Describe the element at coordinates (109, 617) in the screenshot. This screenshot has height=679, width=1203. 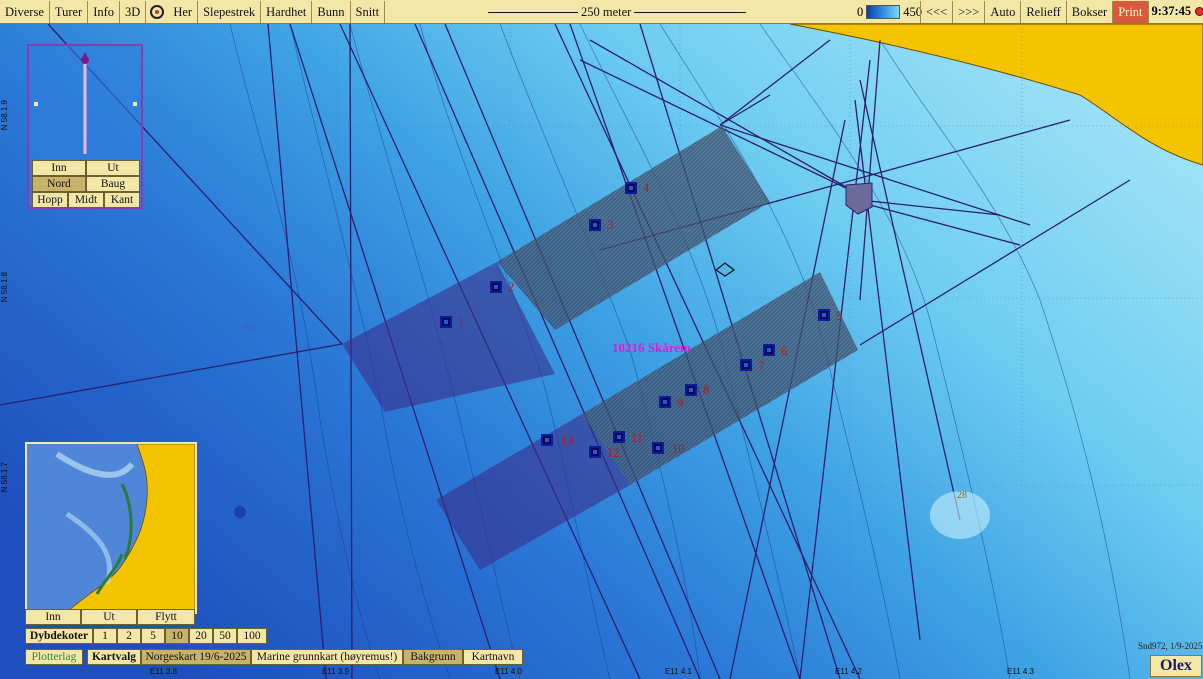
I see `minimap-zoom-out-button: Ut` at that location.